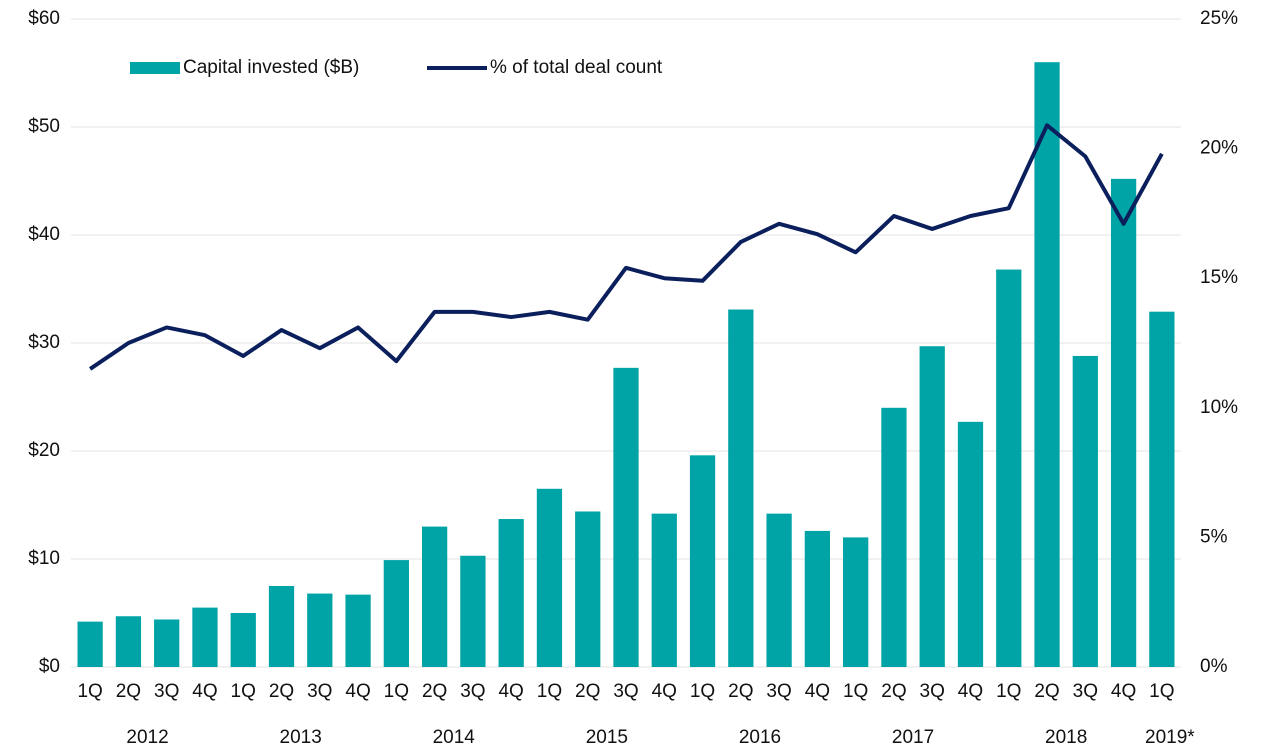 The image size is (1269, 752). I want to click on year-label: 2015, so click(607, 737).